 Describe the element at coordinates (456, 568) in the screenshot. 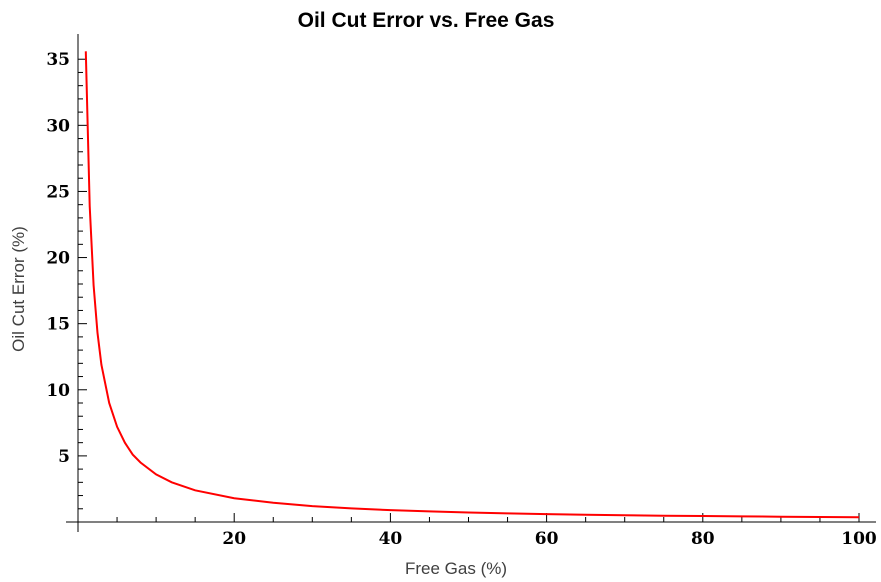

I see `x-axis-label: Free Gas (%)` at that location.